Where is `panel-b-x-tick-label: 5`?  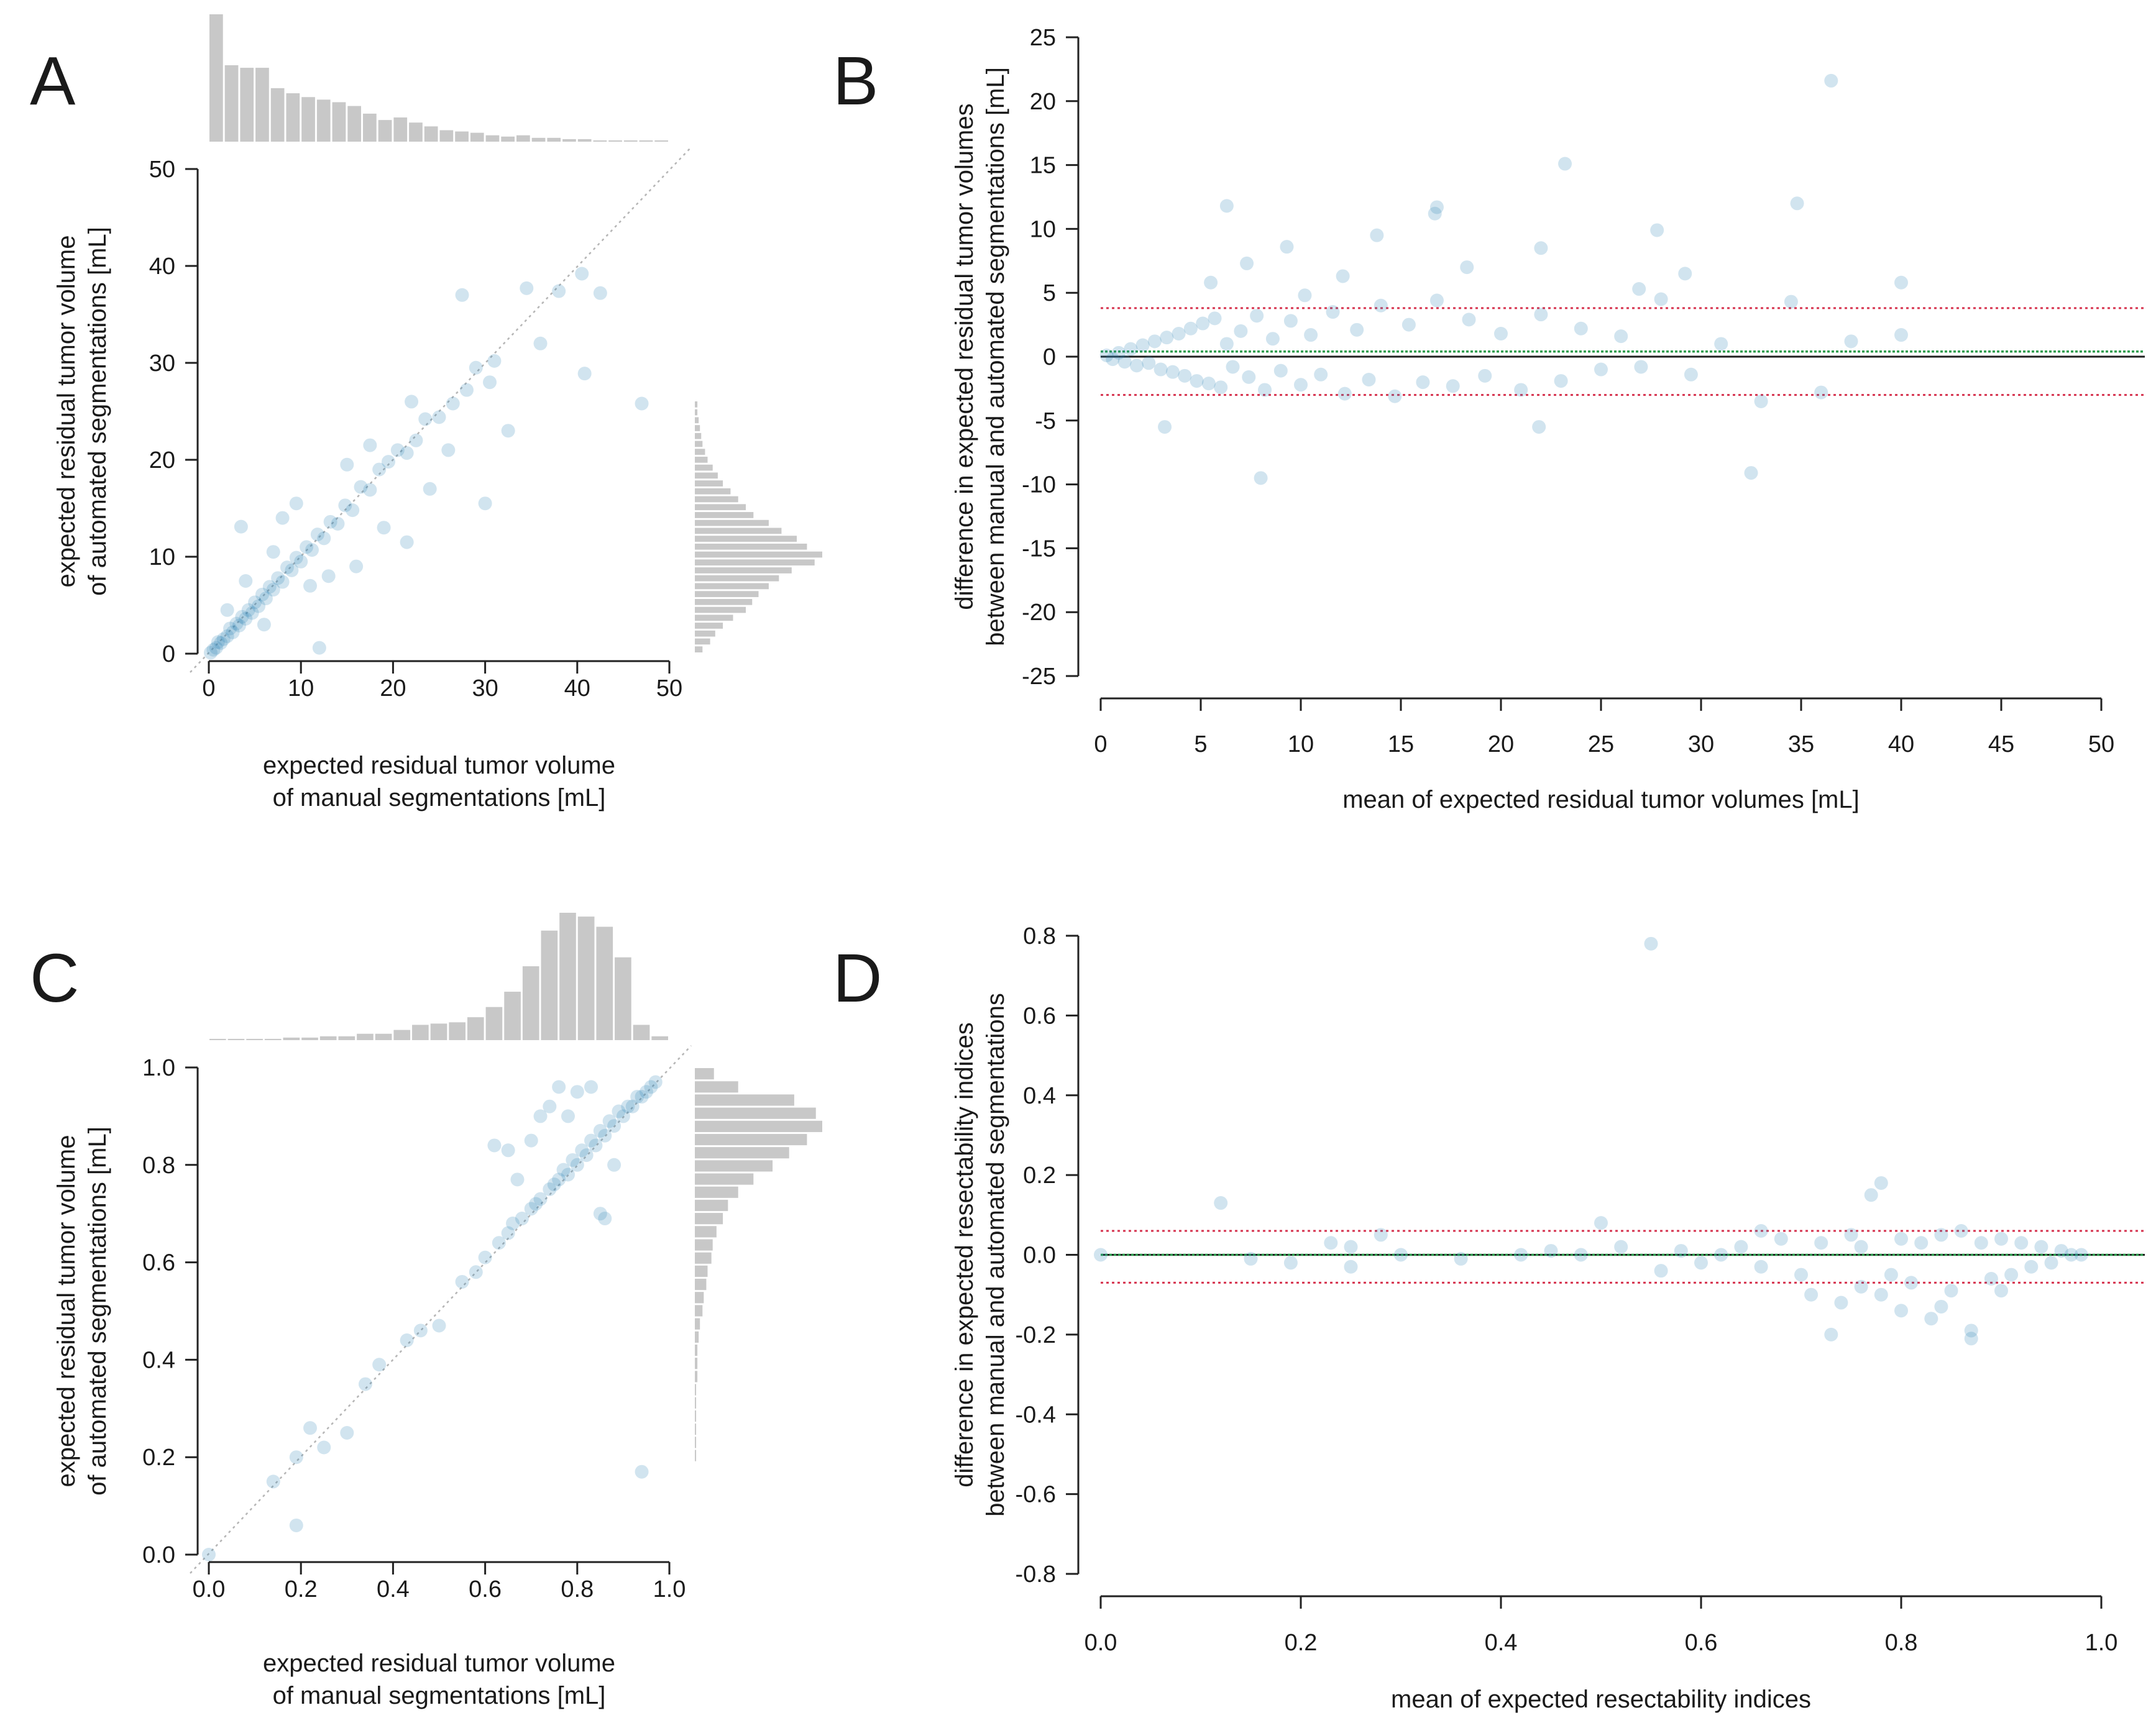 panel-b-x-tick-label: 5 is located at coordinates (1200, 744).